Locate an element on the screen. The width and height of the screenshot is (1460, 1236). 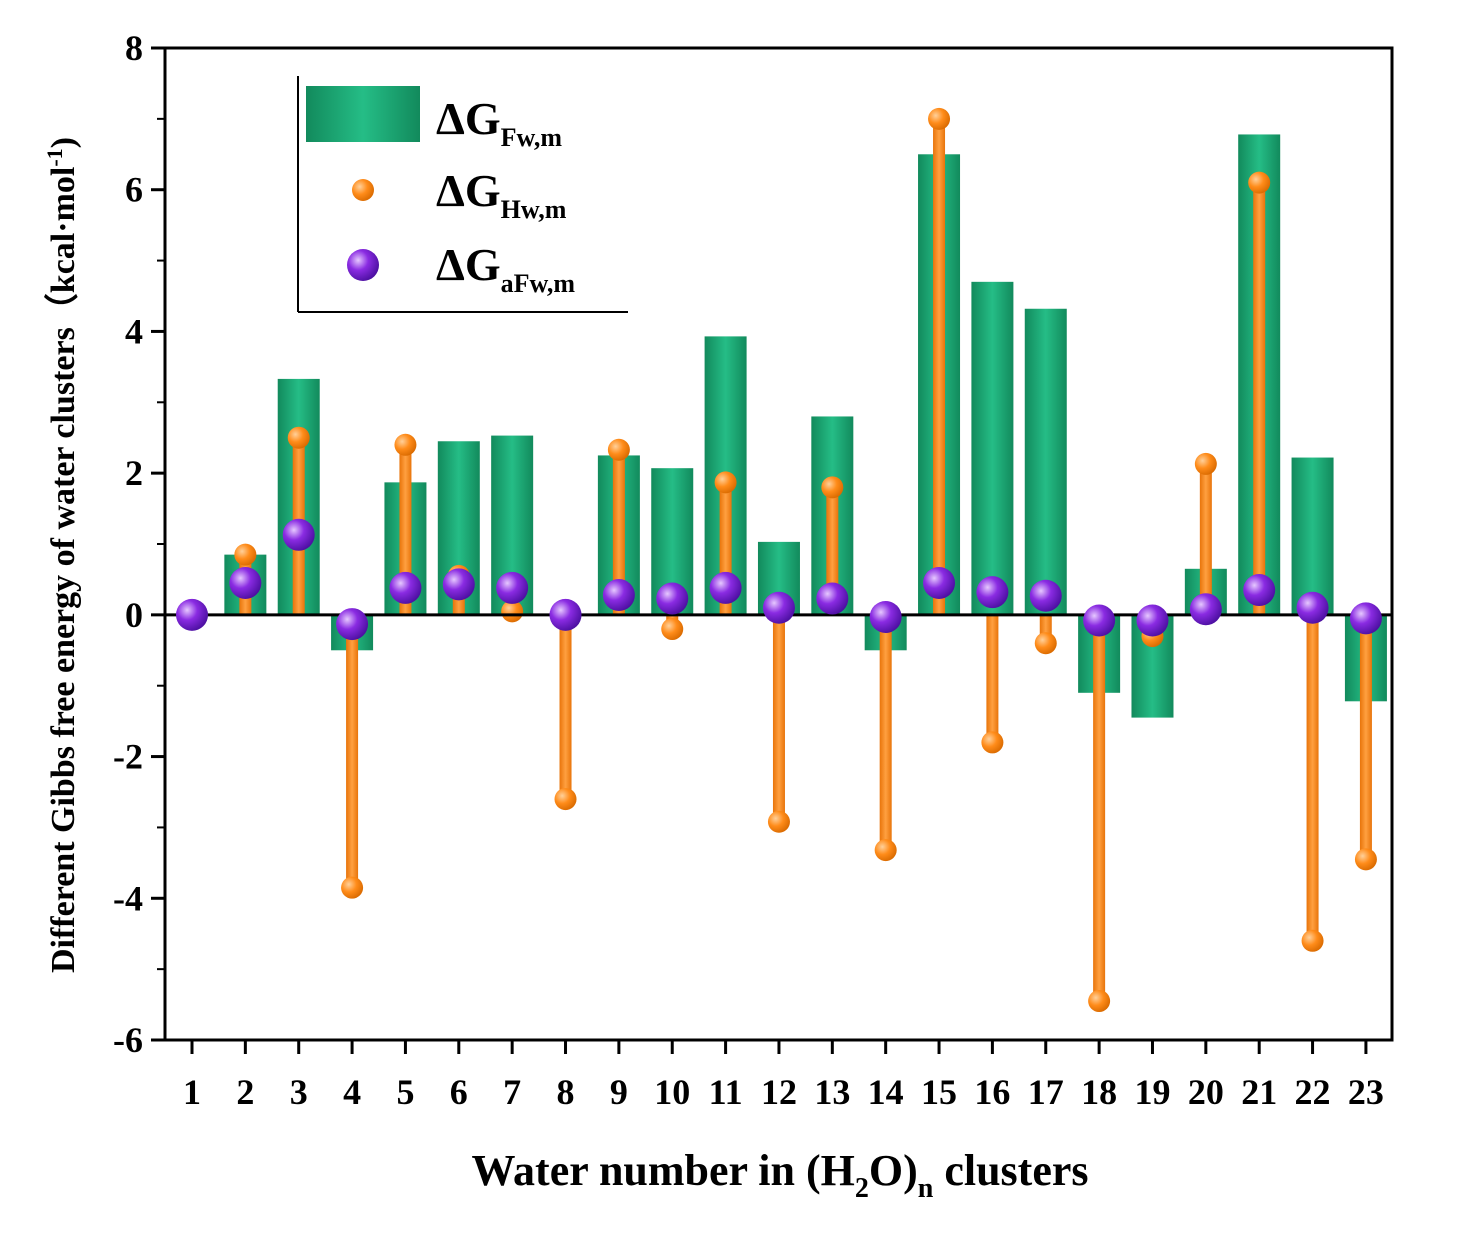
legend-bar-swatch is located at coordinates (363, 114).